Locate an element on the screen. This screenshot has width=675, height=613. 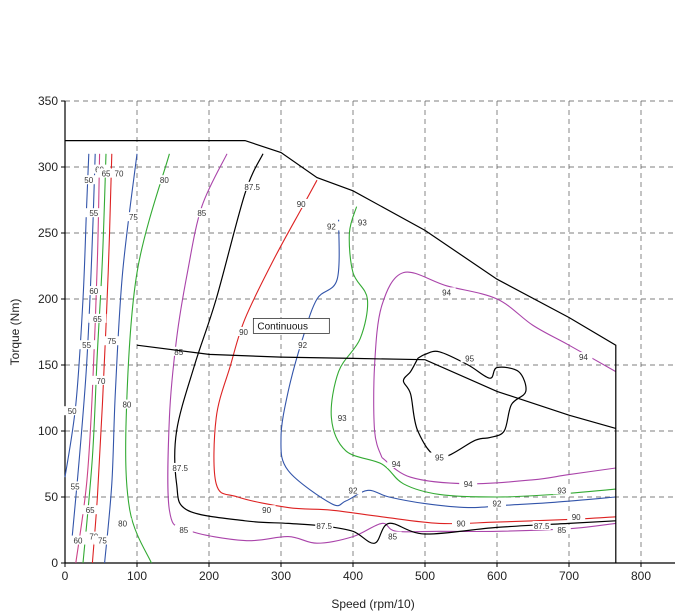
y-tick-label-250: 250 is located at coordinates (48, 233).